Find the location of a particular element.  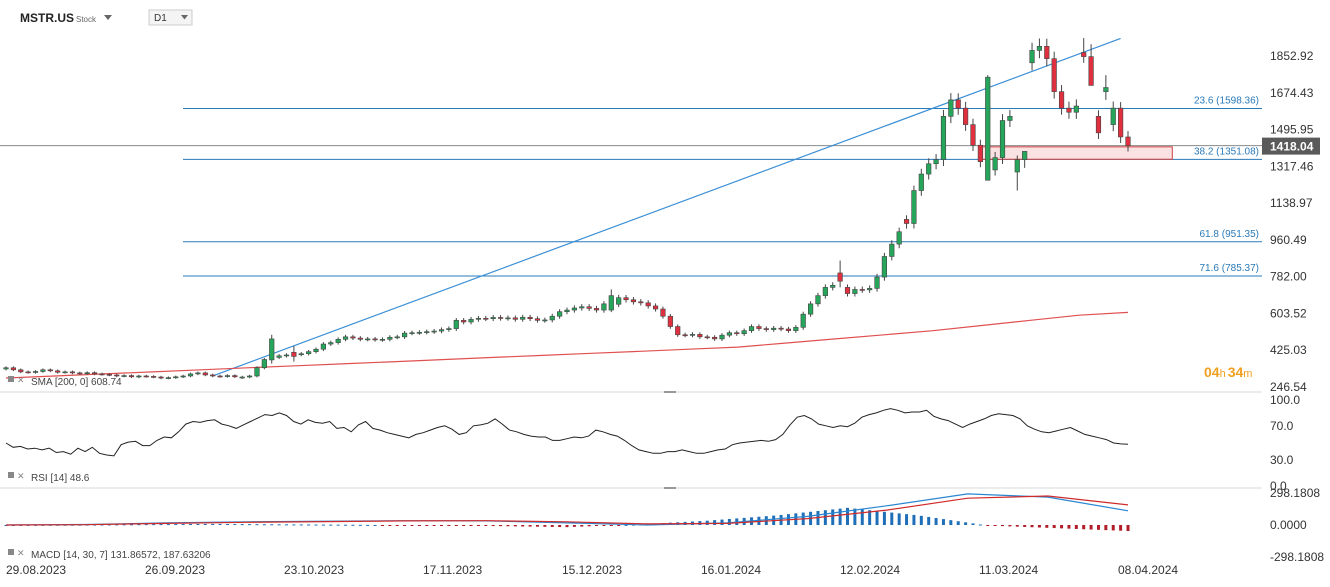

rsi-legend: ✕ RSI [14] 48.6 is located at coordinates (49, 477).